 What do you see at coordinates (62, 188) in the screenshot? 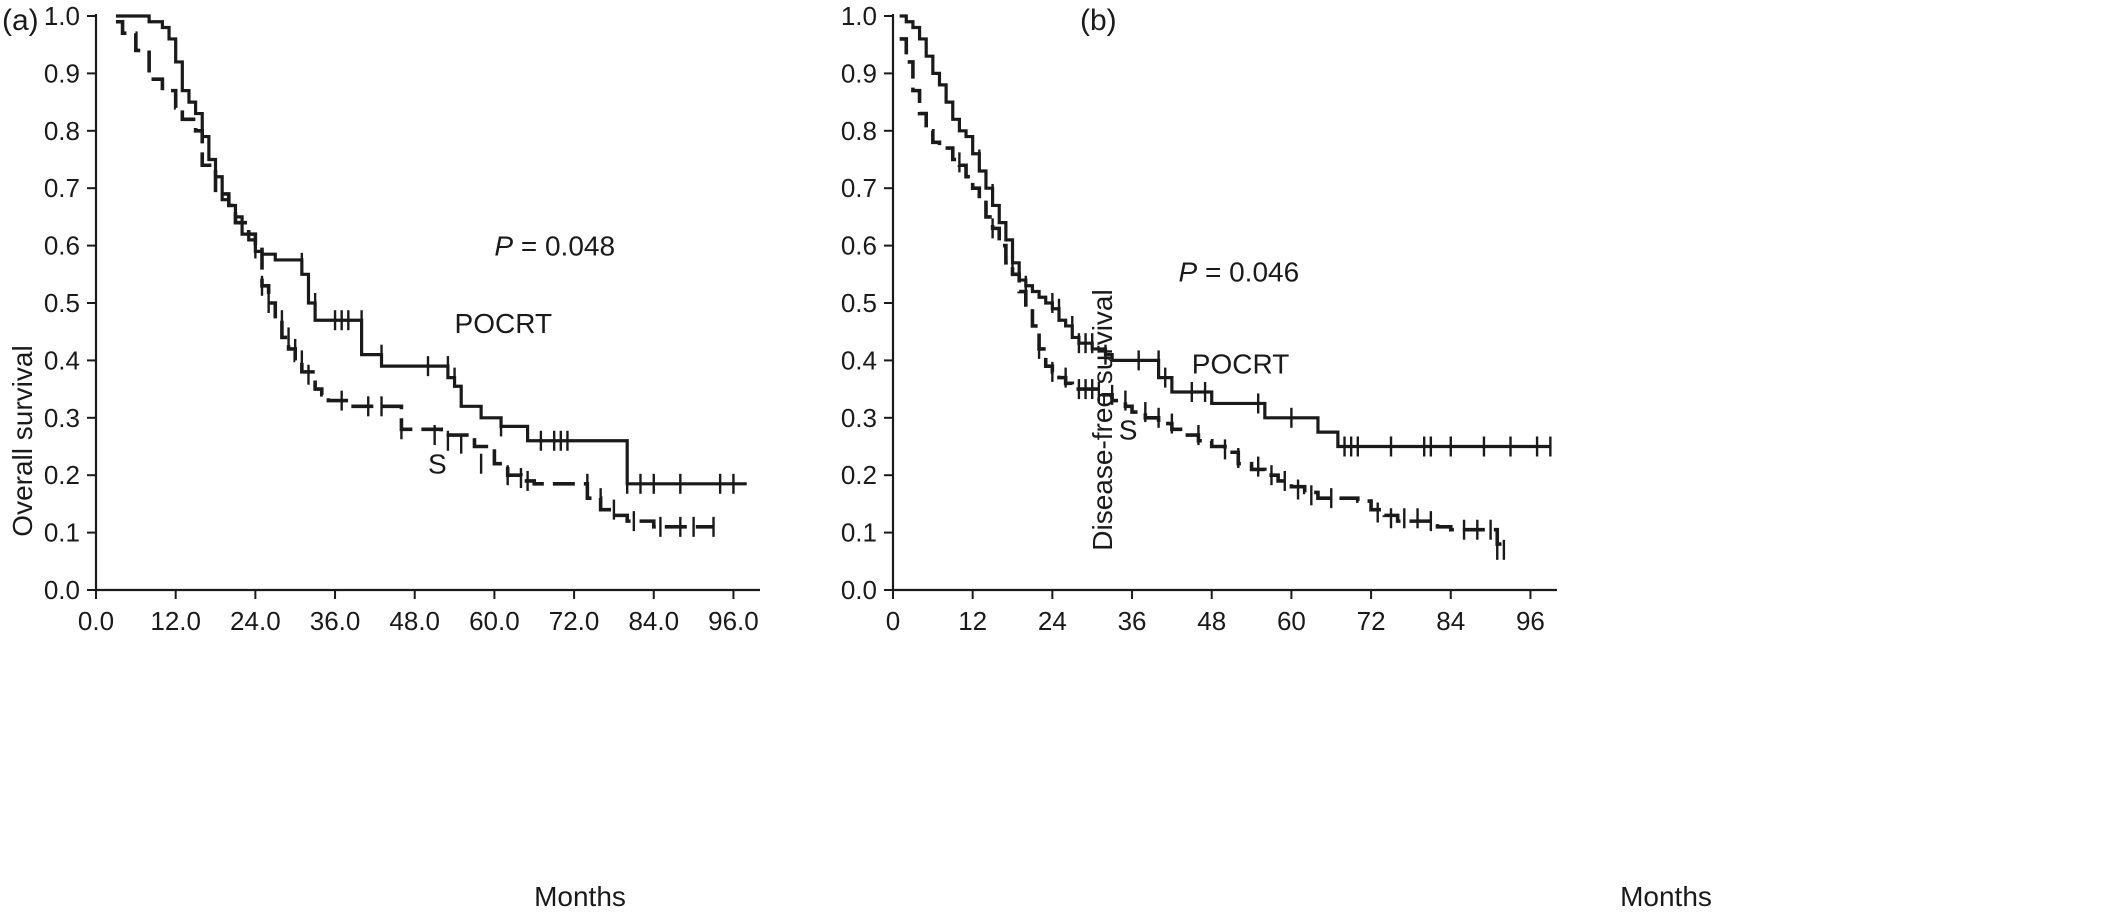
I see `panel-a-y-tick-label: 0.7` at bounding box center [62, 188].